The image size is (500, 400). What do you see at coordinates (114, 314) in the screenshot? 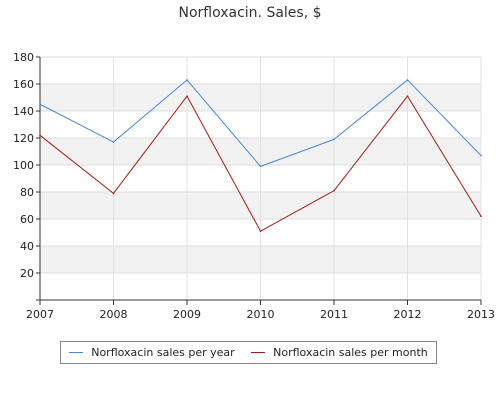
I see `x-tick-label: 2008` at bounding box center [114, 314].